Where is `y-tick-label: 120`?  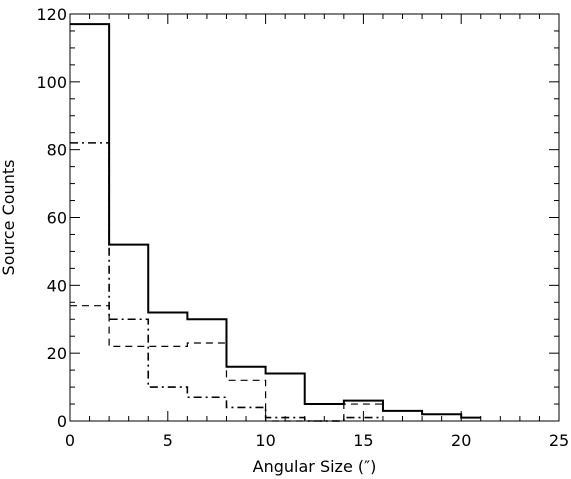 y-tick-label: 120 is located at coordinates (51, 14).